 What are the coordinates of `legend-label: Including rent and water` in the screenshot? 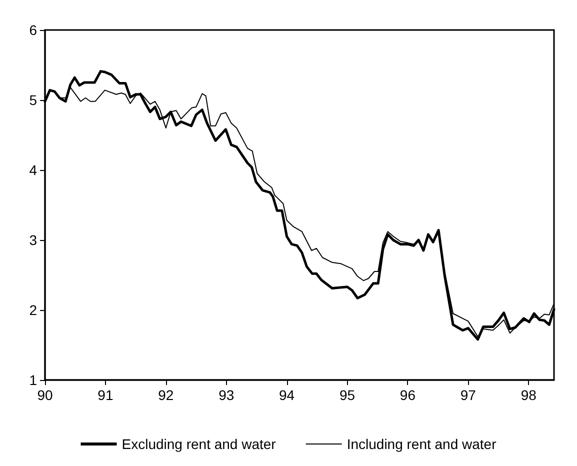 It's located at (421, 444).